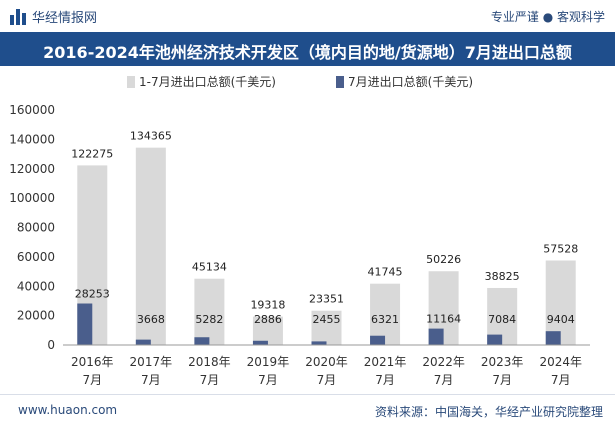 Image resolution: width=615 pixels, height=428 pixels. Describe the element at coordinates (307, 16) in the screenshot. I see `top-bar: 华经情报网 专业严谨 ● 客观科学` at that location.